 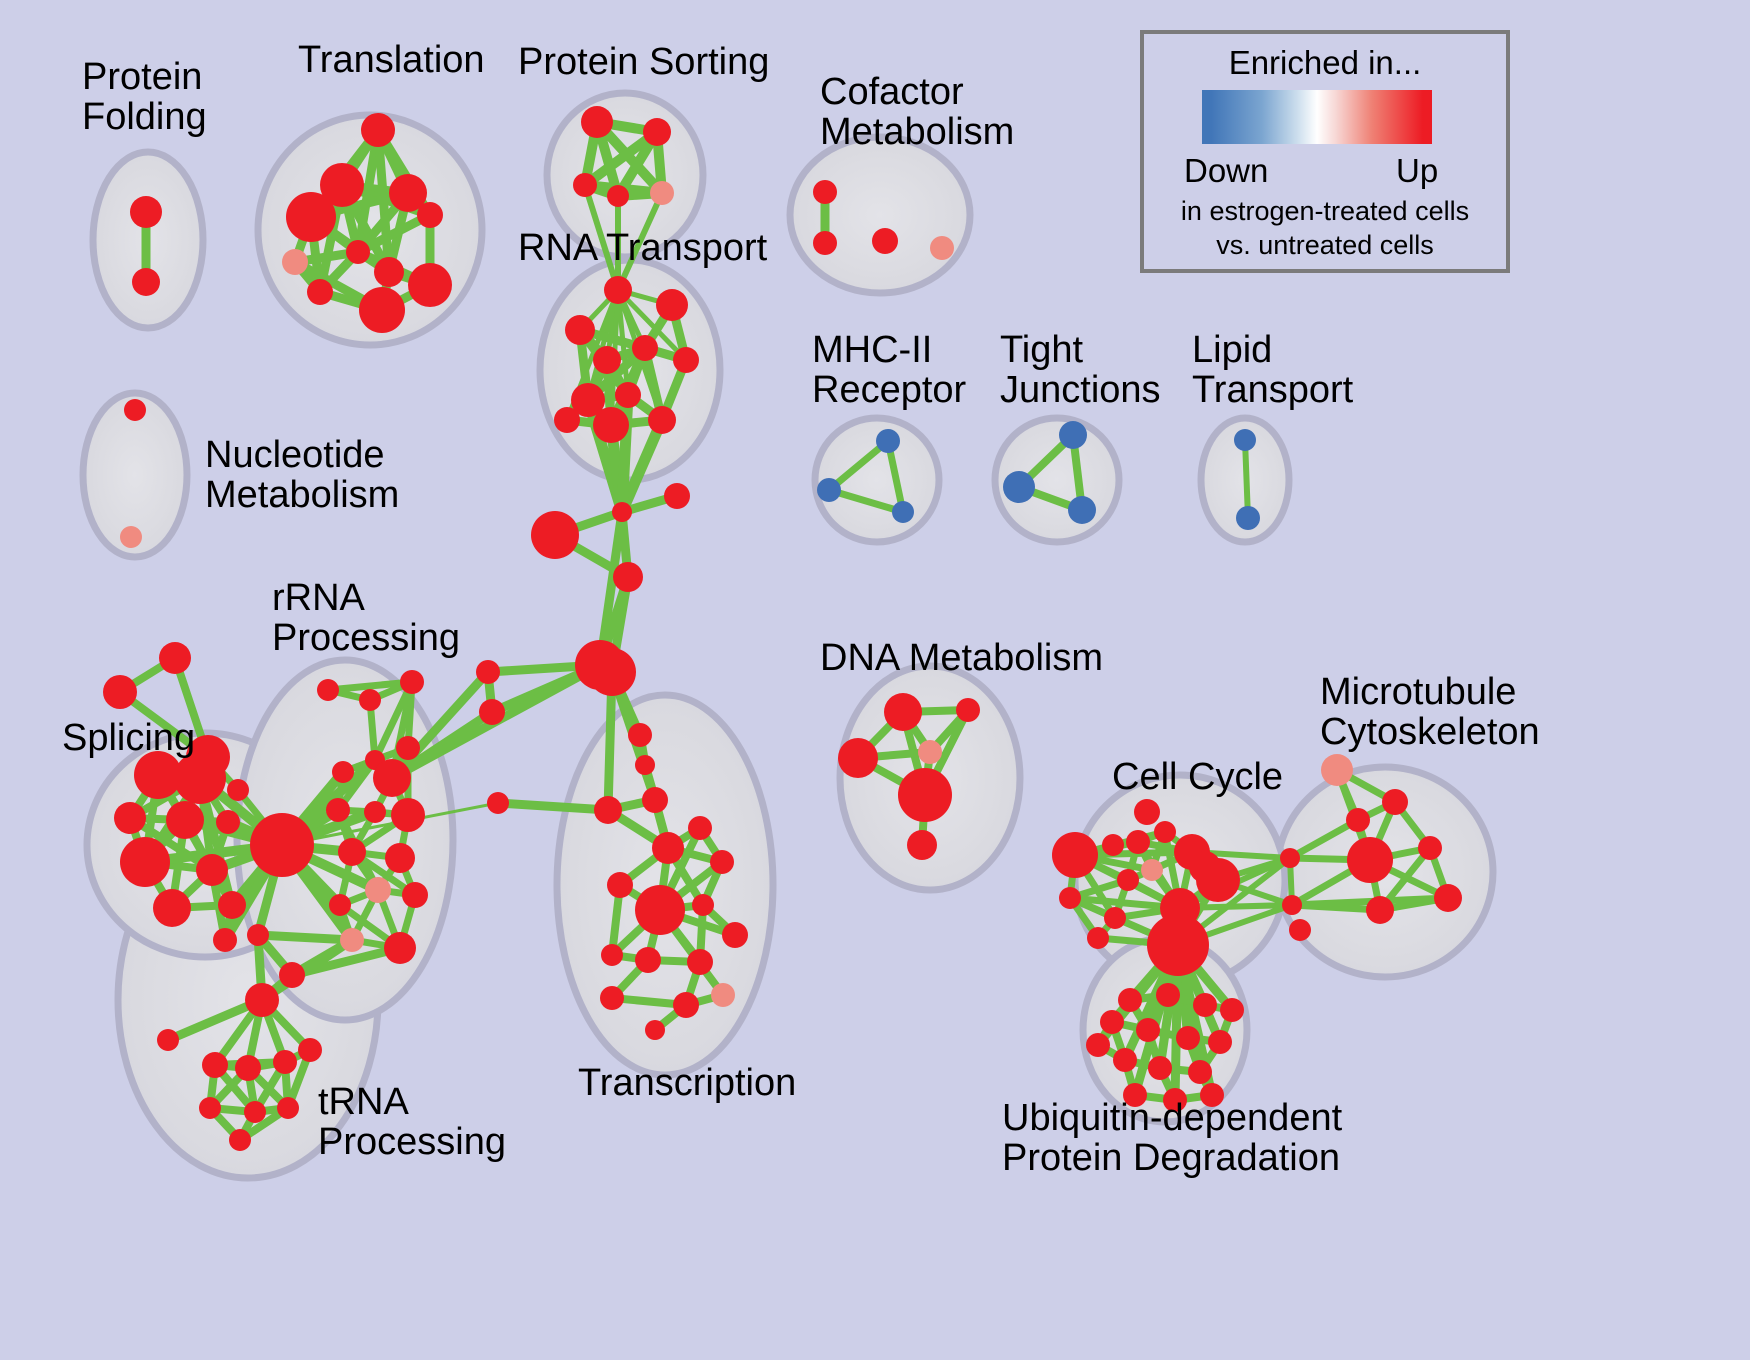 I want to click on color-scale-bar, so click(x=1317, y=117).